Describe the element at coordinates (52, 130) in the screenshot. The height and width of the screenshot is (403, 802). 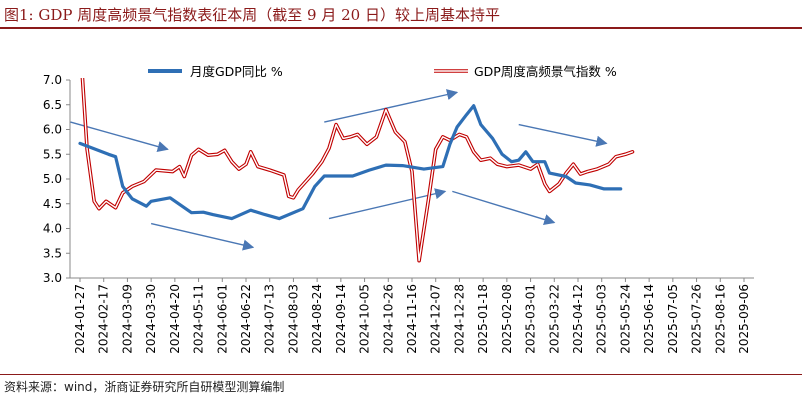
I see `y-tick-label: 6.0` at that location.